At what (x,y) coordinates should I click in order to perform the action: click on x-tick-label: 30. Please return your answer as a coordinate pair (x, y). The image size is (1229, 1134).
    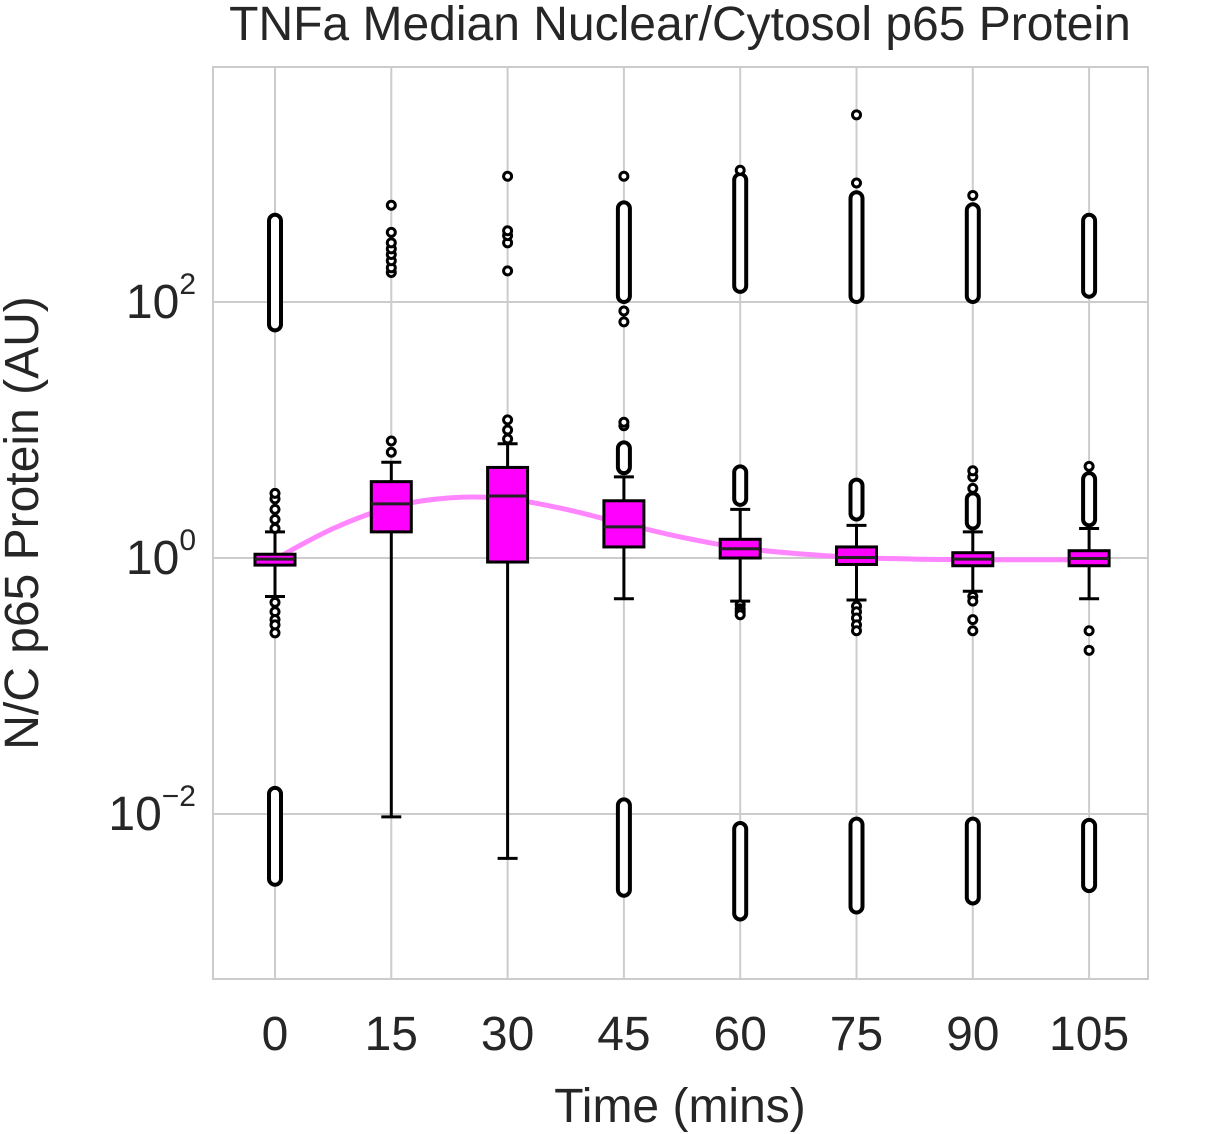
    Looking at the image, I should click on (507, 1034).